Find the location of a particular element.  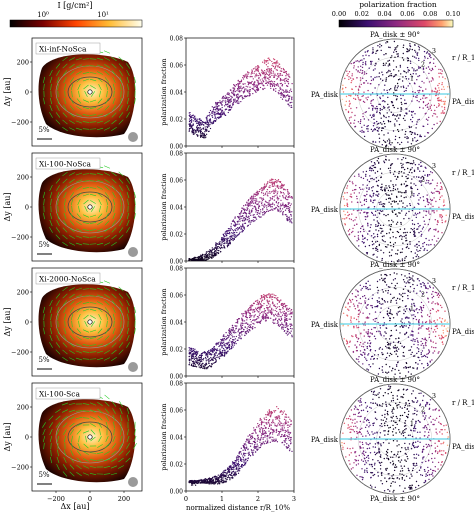

scale-bar-label: 5% is located at coordinates (43, 130).